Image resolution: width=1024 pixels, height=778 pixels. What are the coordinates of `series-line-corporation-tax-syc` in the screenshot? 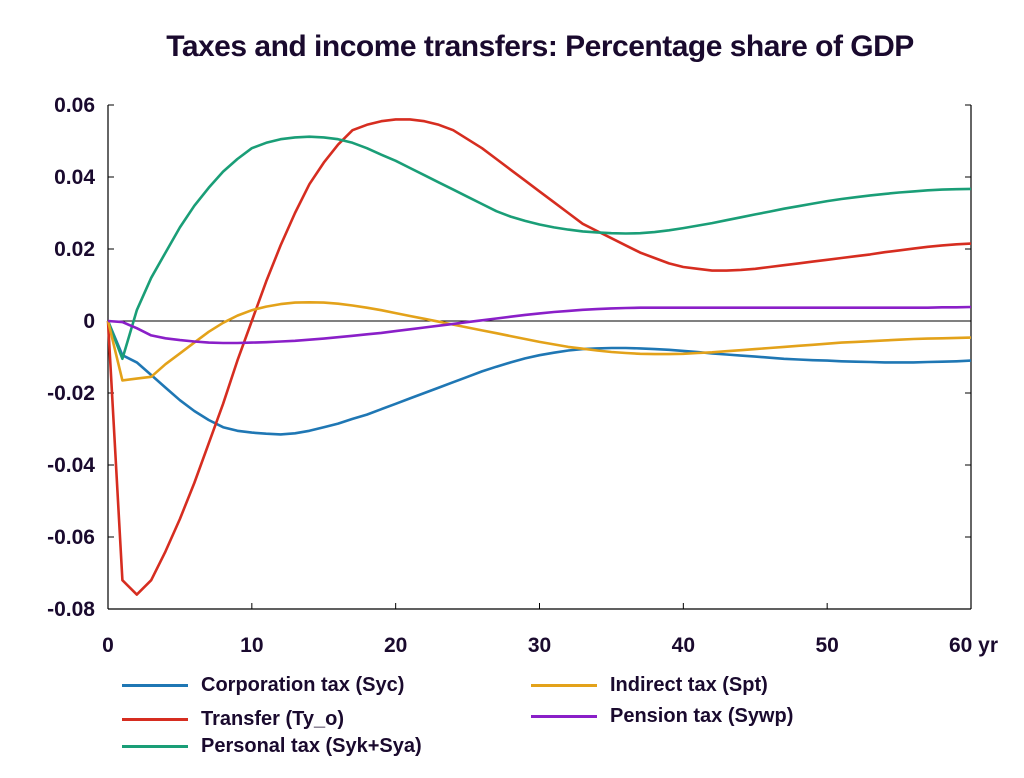 It's located at (539, 378).